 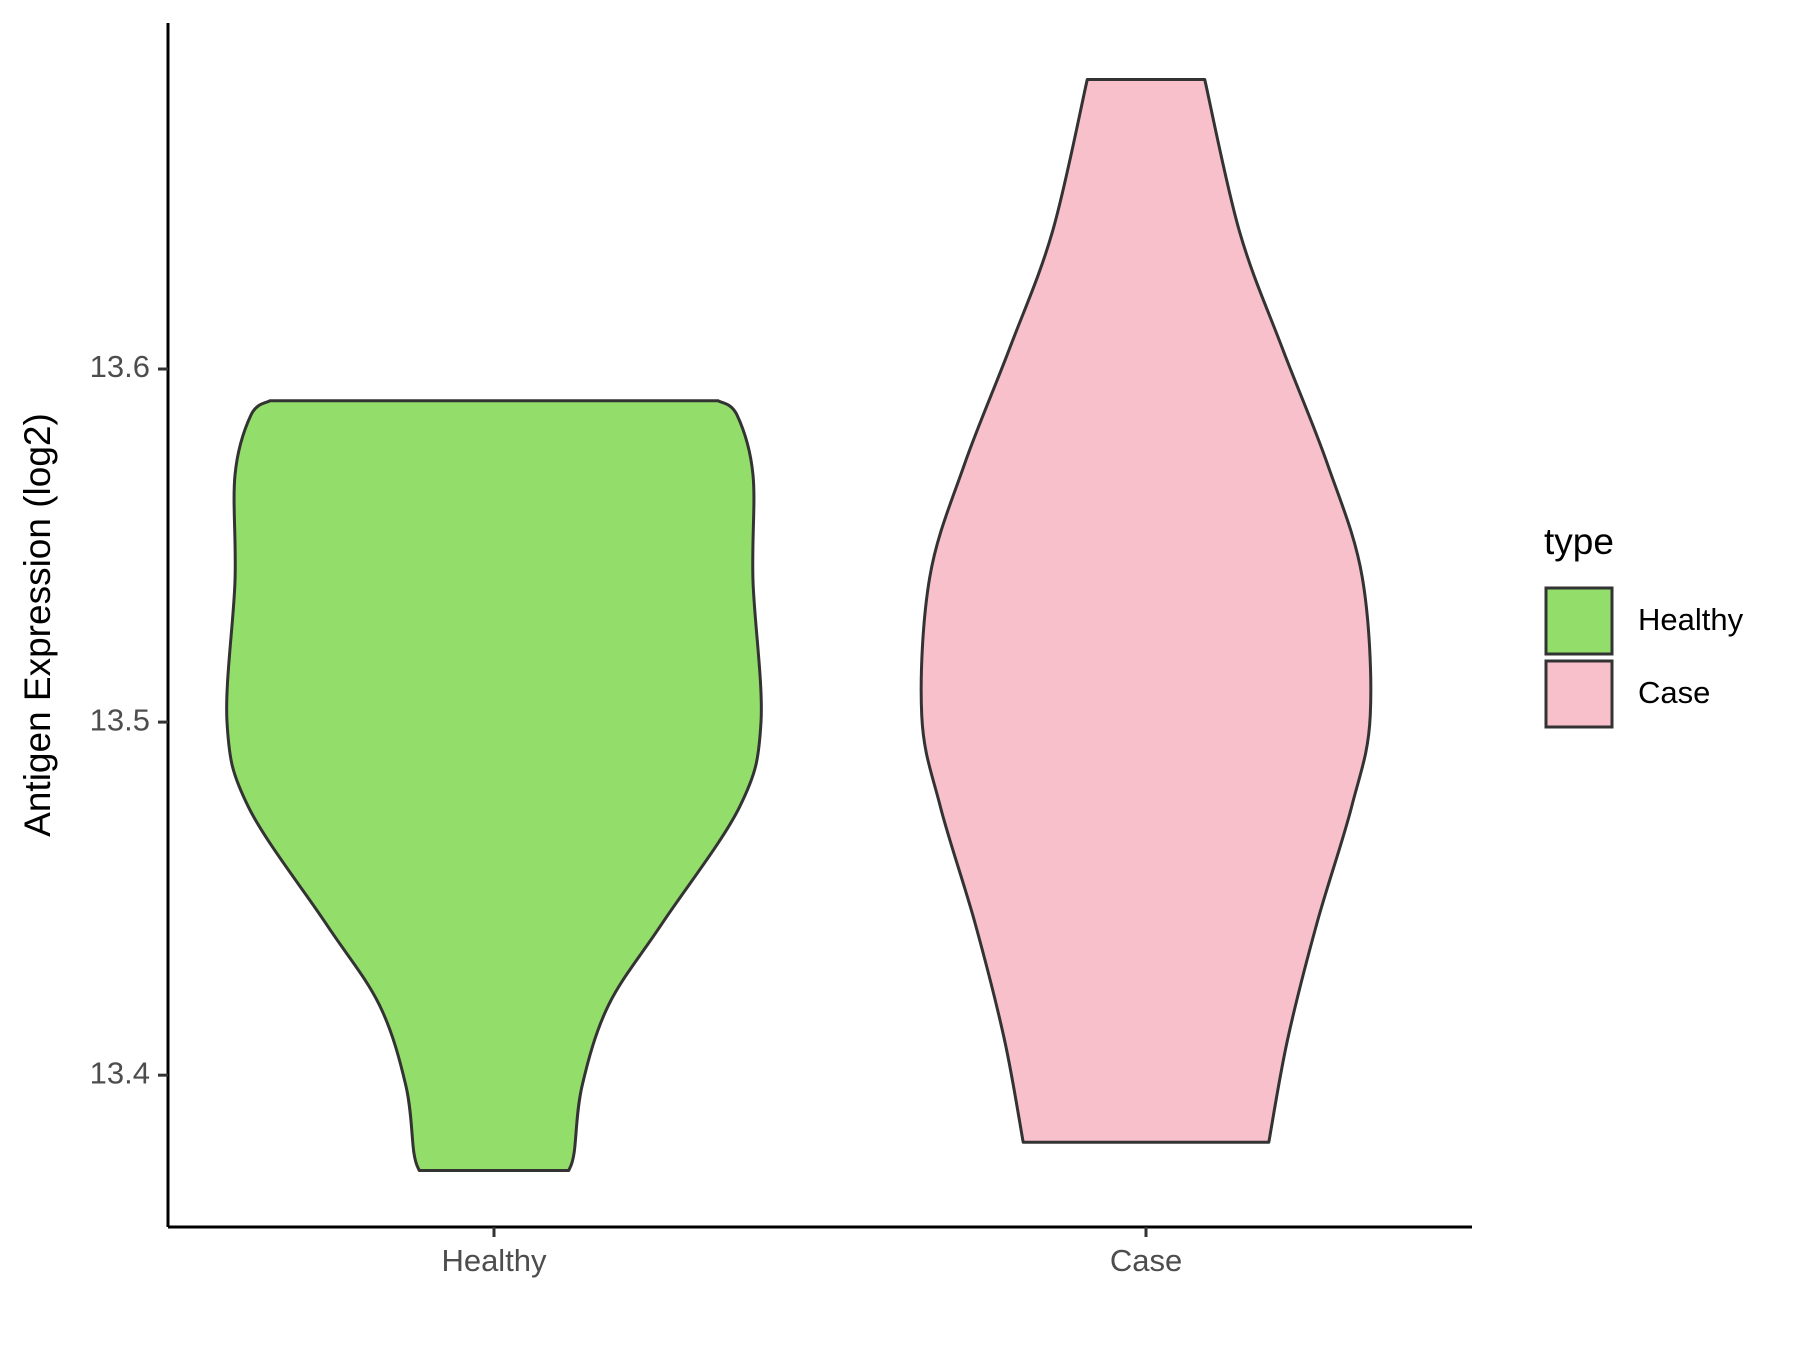 What do you see at coordinates (1691, 619) in the screenshot?
I see `legend-label: Healthy` at bounding box center [1691, 619].